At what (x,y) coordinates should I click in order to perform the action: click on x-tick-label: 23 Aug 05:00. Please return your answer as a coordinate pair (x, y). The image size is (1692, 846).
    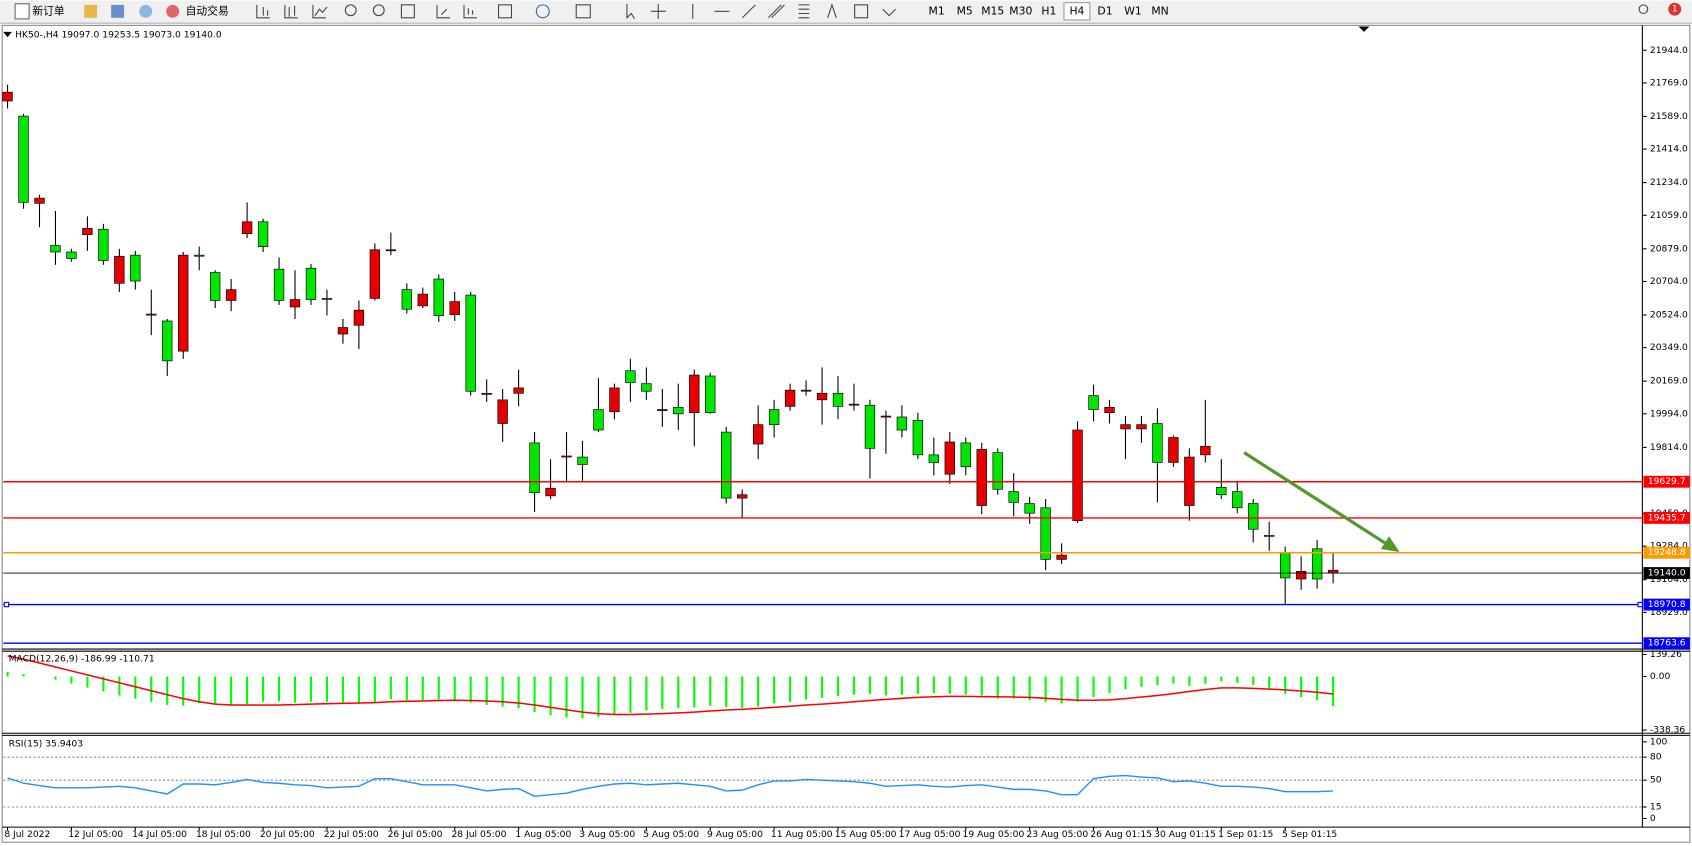
    Looking at the image, I should click on (1057, 834).